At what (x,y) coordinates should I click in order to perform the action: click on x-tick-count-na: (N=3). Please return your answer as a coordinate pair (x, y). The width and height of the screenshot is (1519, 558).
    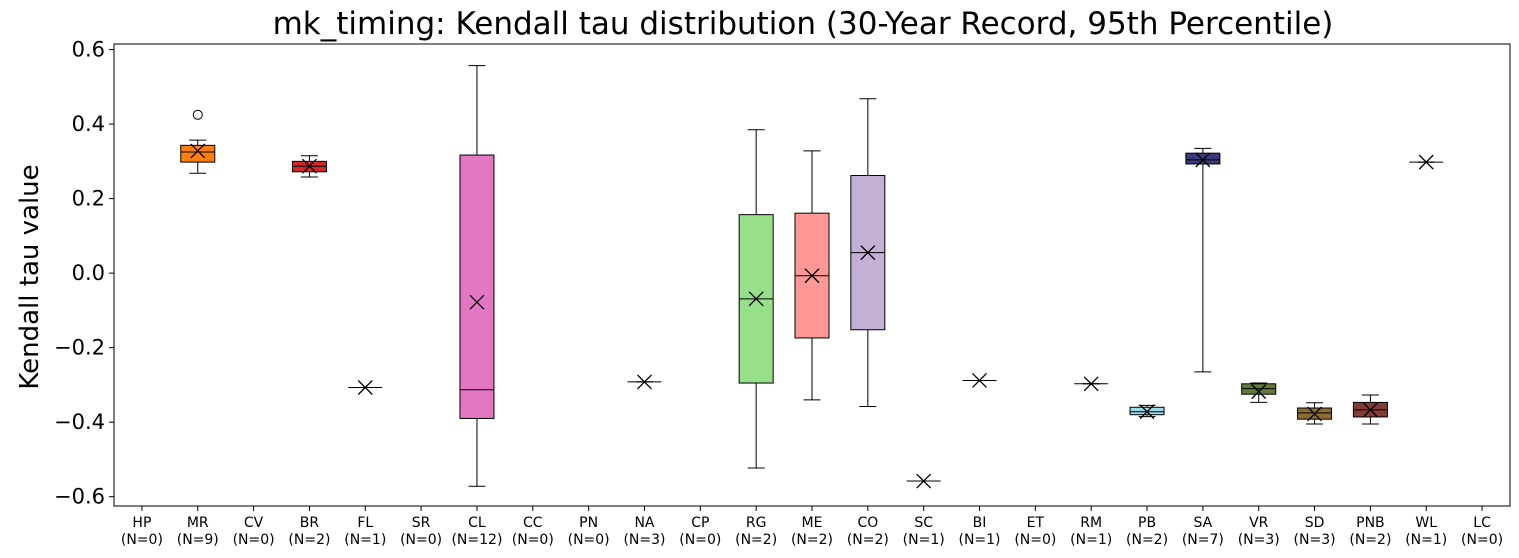
    Looking at the image, I should click on (644, 540).